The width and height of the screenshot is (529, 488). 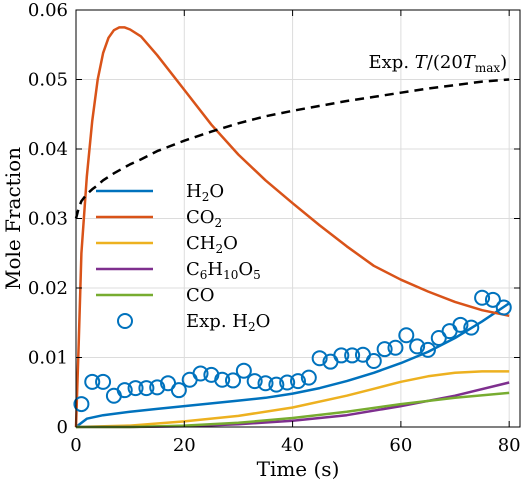 What do you see at coordinates (400, 445) in the screenshot?
I see `x-tick-label: 60` at bounding box center [400, 445].